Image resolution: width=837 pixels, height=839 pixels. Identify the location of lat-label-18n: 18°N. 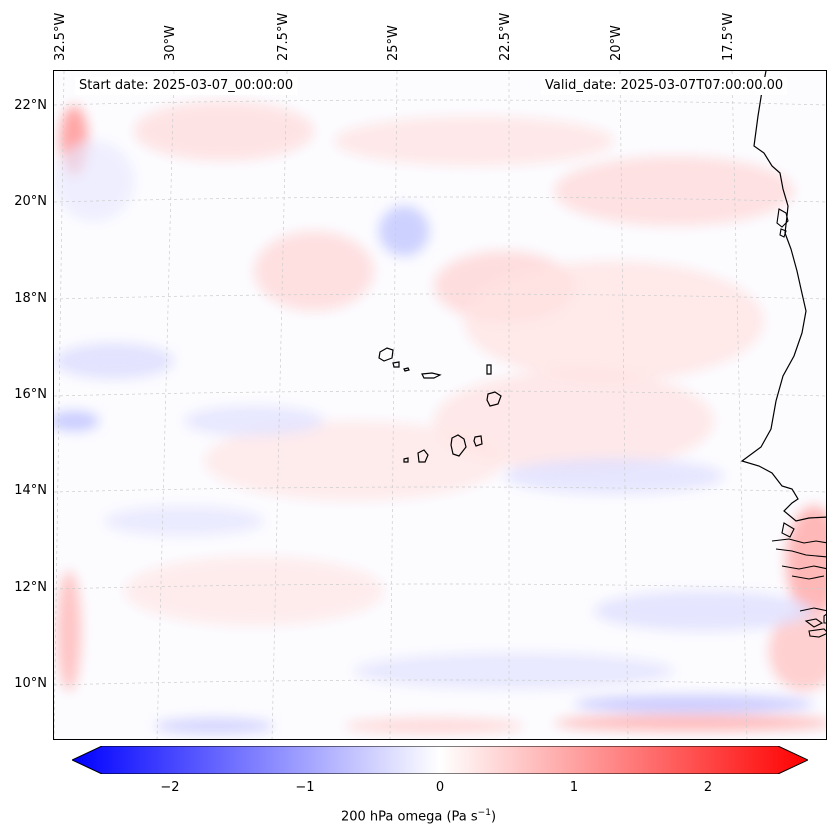
(30, 298).